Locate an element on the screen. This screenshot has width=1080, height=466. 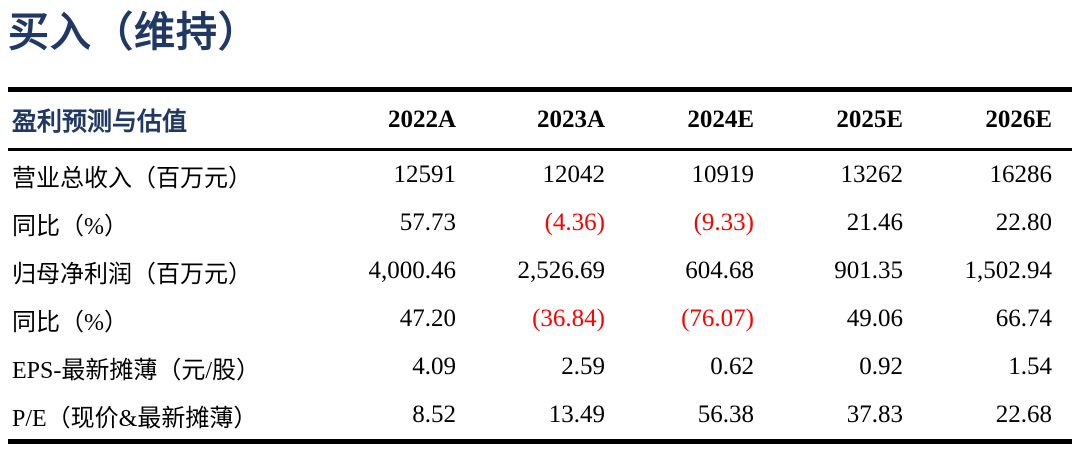
cell-value-negative: (4.36) is located at coordinates (574, 222).